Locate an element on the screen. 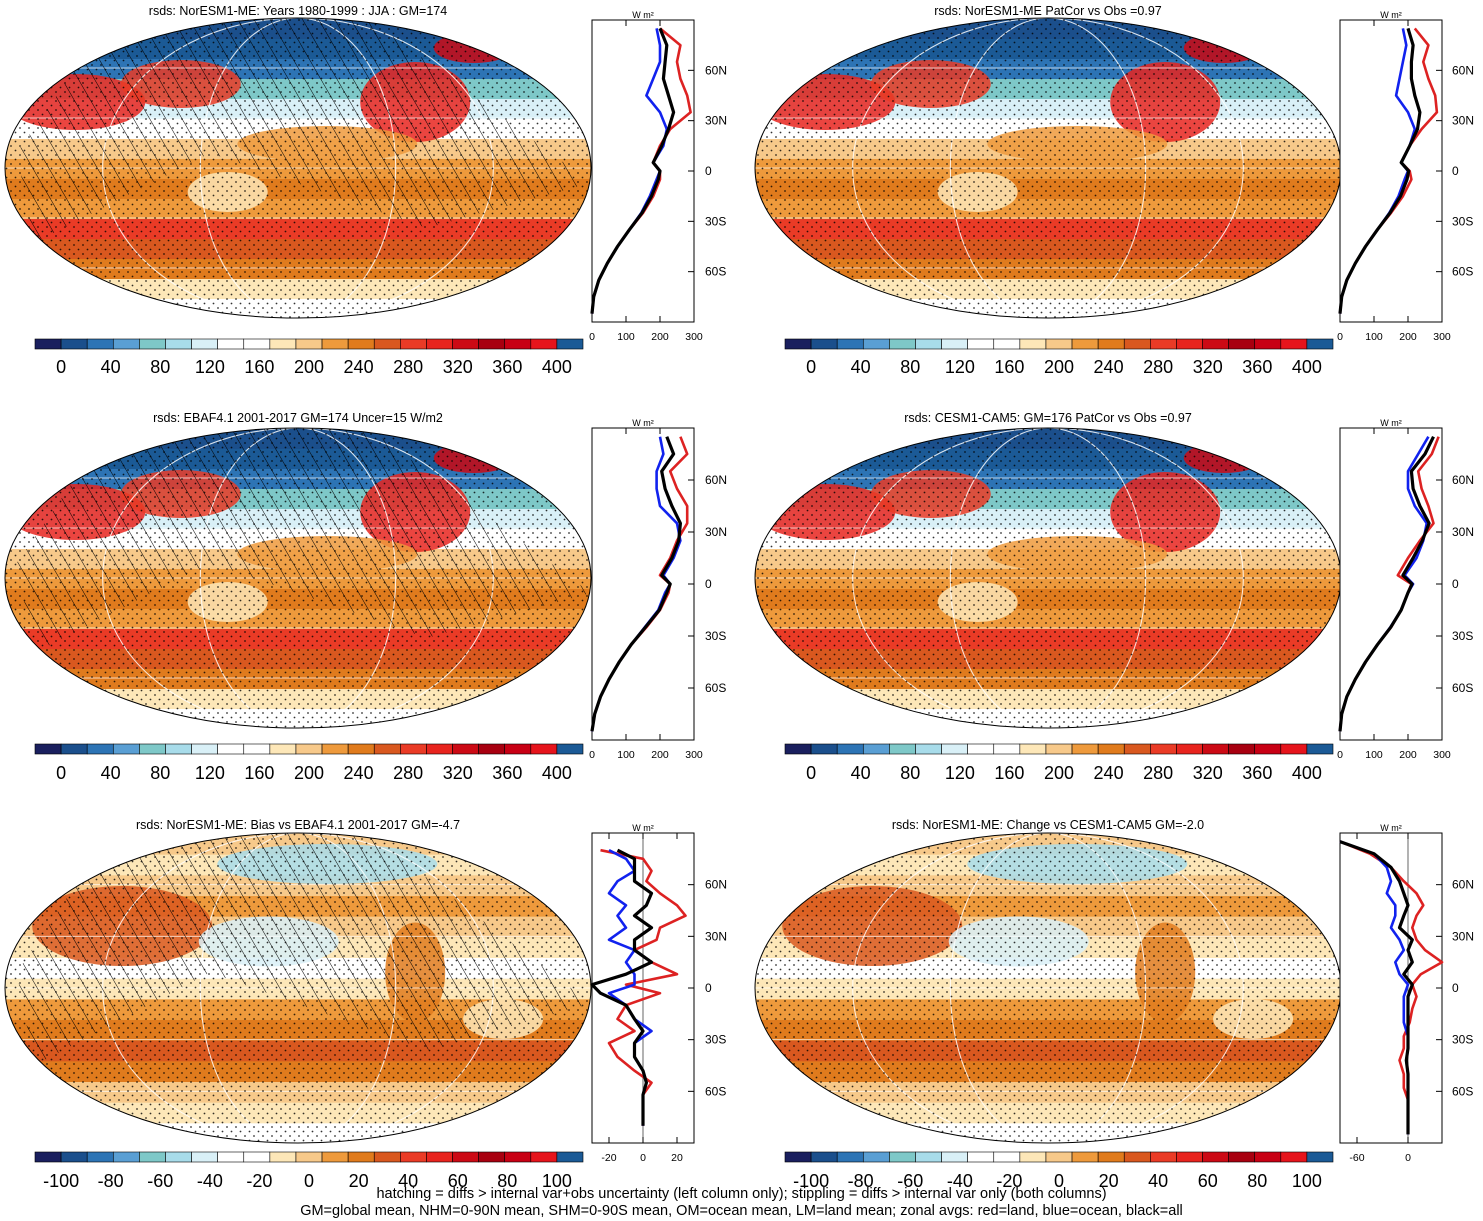 The width and height of the screenshot is (1483, 1221). stippling is located at coordinates (1048, 988).